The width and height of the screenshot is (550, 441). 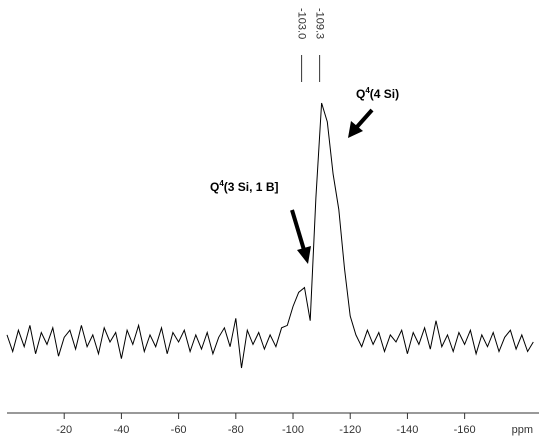 I want to click on x-tick-label: -160, so click(x=465, y=430).